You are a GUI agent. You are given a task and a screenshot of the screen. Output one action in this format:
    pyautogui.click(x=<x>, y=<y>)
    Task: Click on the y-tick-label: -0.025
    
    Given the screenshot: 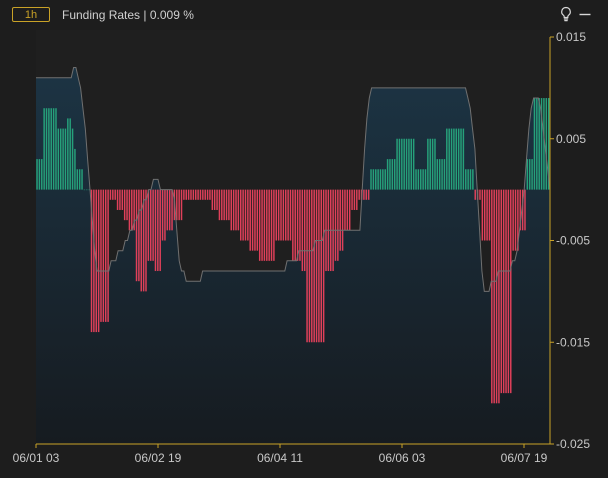 What is the action you would take?
    pyautogui.click(x=573, y=444)
    